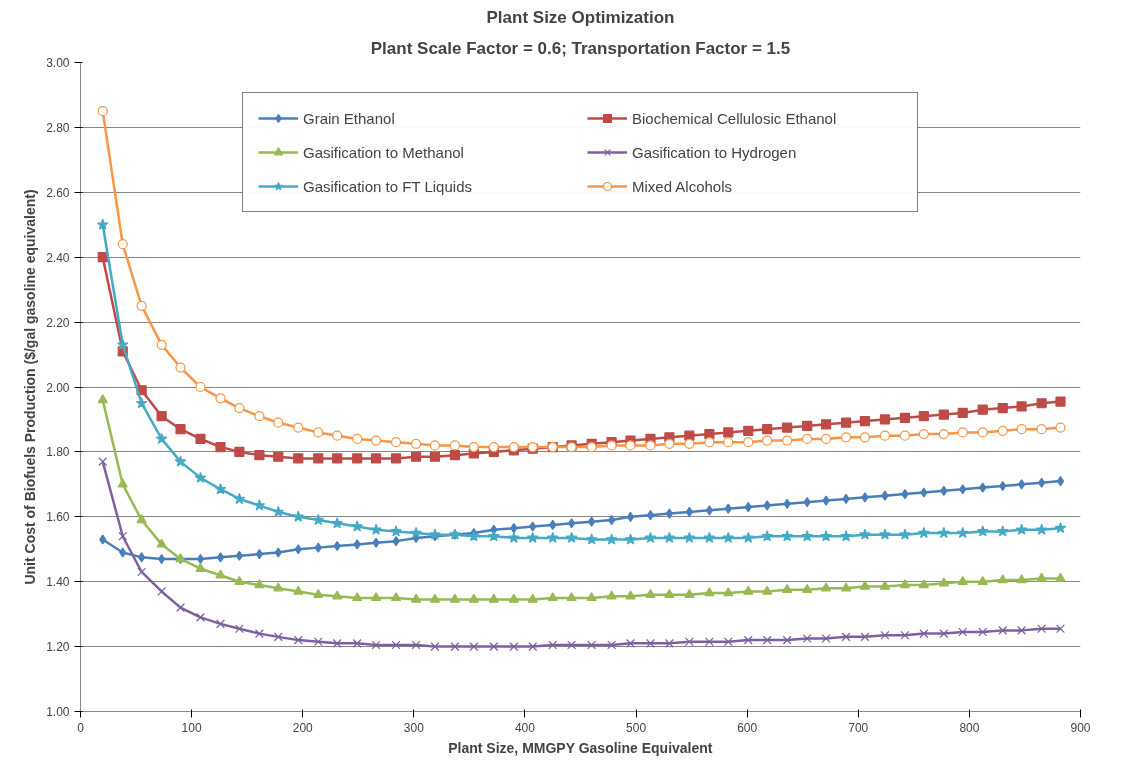  What do you see at coordinates (969, 727) in the screenshot?
I see `x-tick-label: 800` at bounding box center [969, 727].